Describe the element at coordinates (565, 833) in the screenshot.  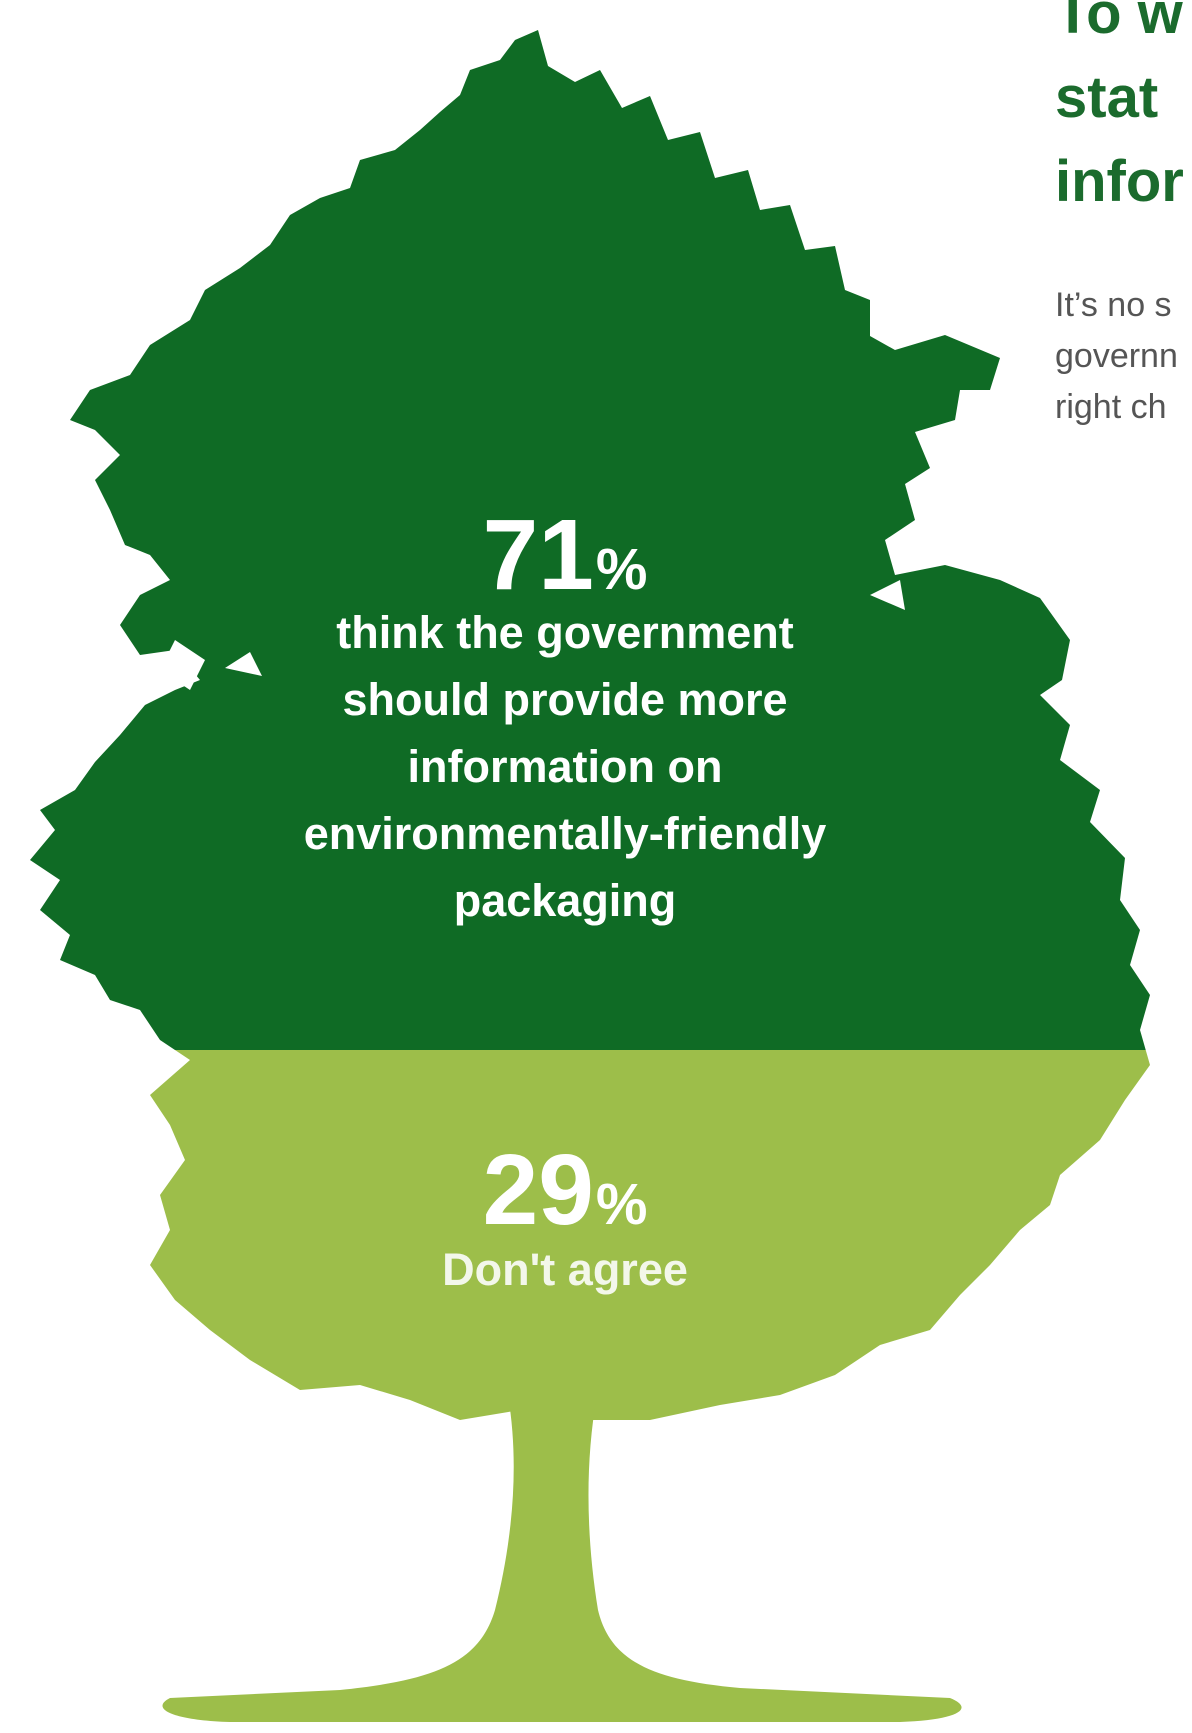
I see `stat-agree-label-line-4: environmentally-friendly` at that location.